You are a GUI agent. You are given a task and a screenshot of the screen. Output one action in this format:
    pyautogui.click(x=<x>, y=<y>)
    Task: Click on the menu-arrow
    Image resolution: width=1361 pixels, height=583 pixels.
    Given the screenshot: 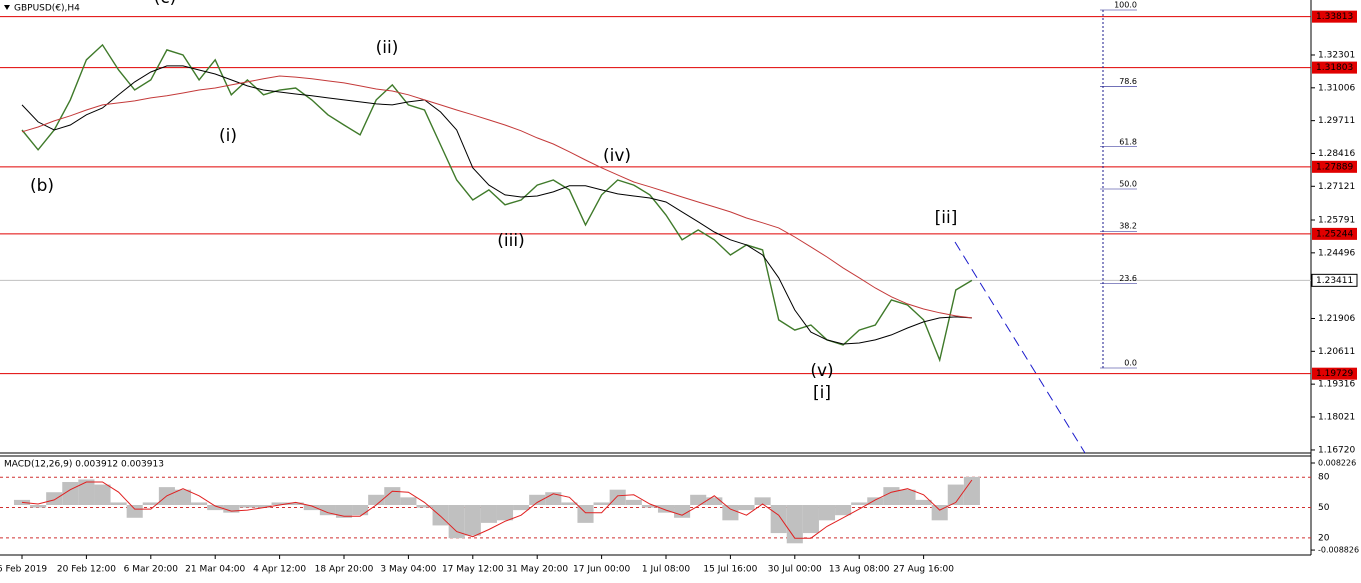 What is the action you would take?
    pyautogui.click(x=7, y=7)
    